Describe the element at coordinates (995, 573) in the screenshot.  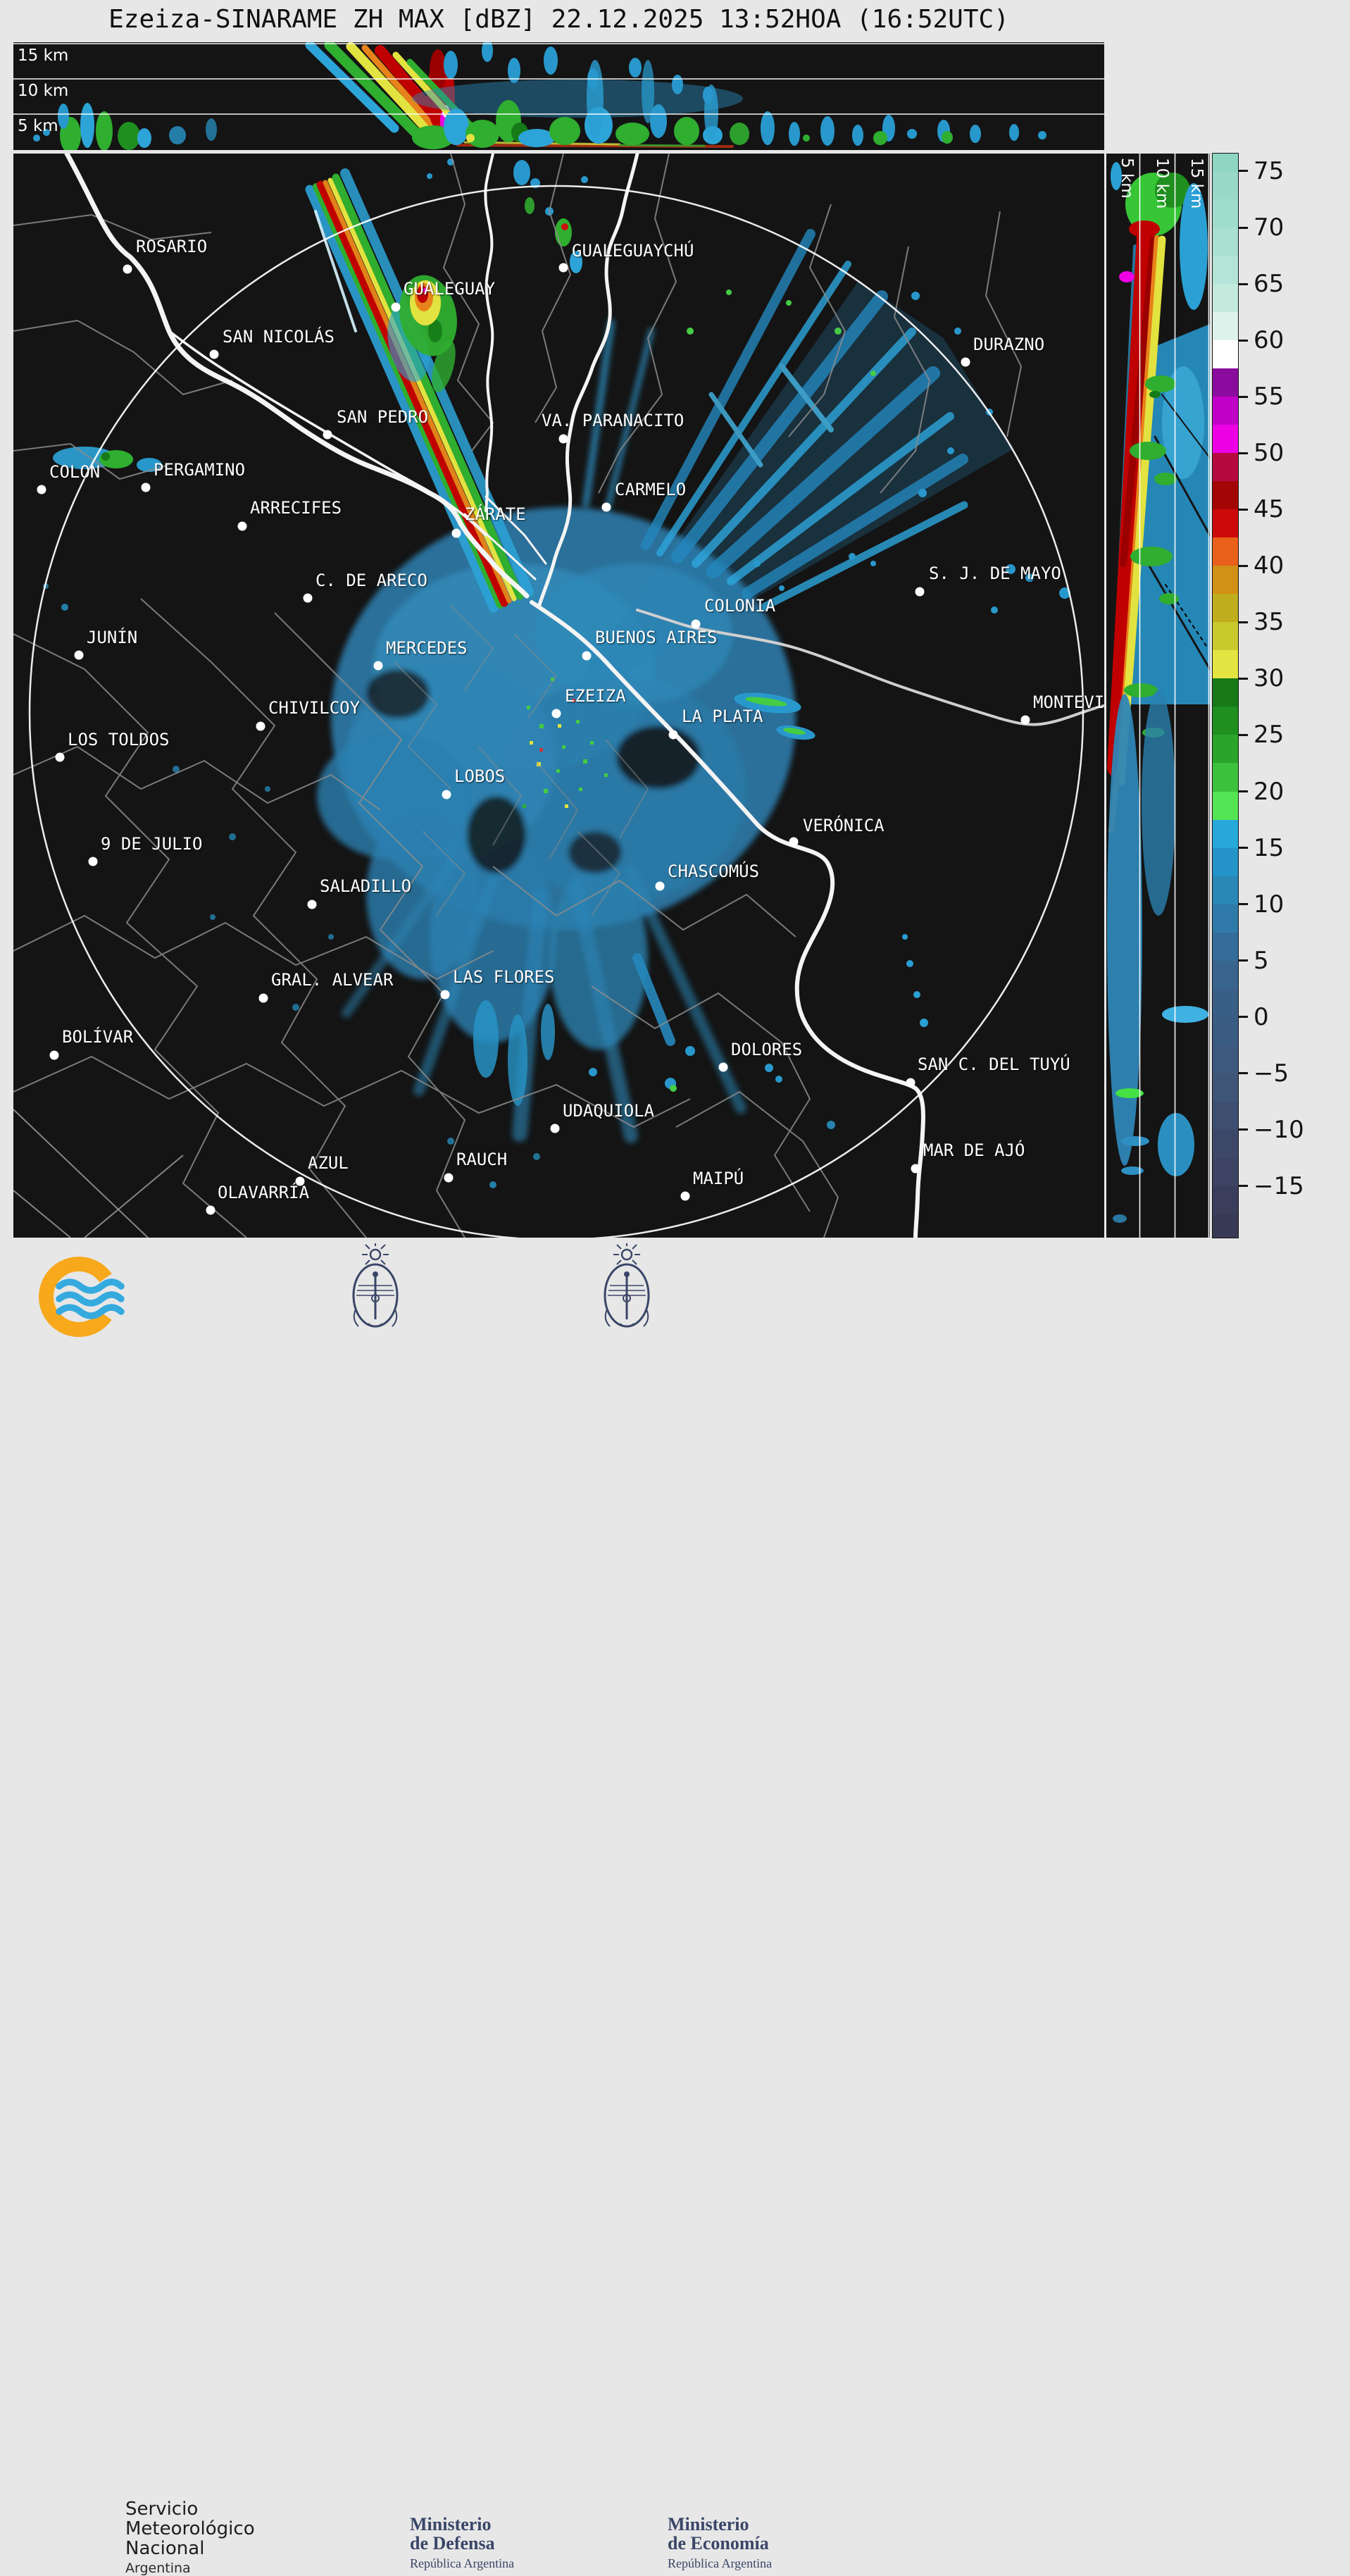
I see `city-label: S. J. DE MAYO` at that location.